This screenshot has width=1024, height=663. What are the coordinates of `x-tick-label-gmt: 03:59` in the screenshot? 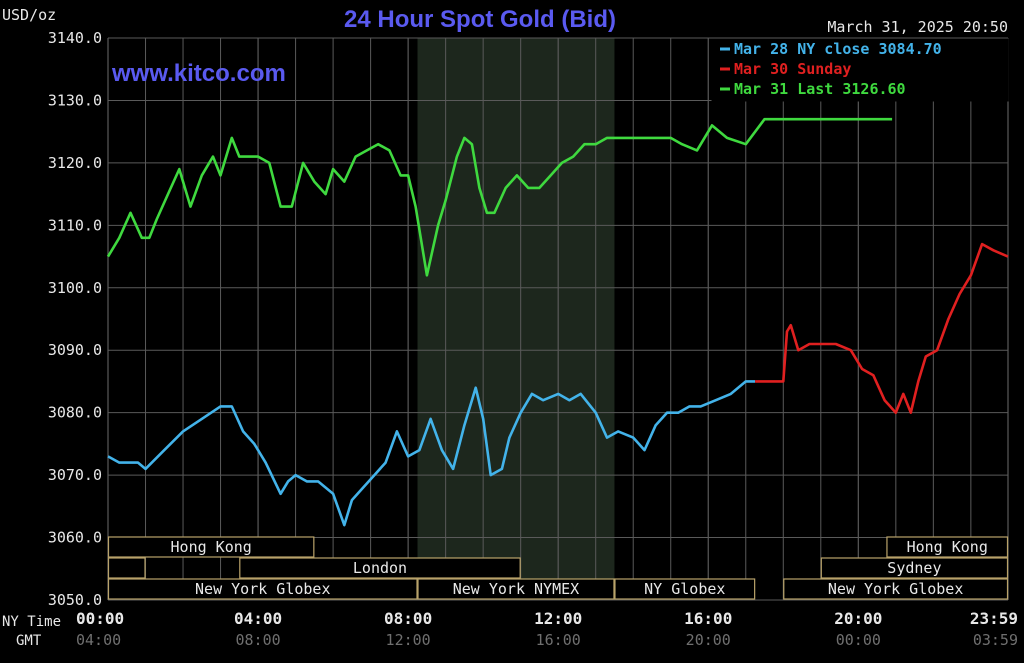 It's located at (995, 640).